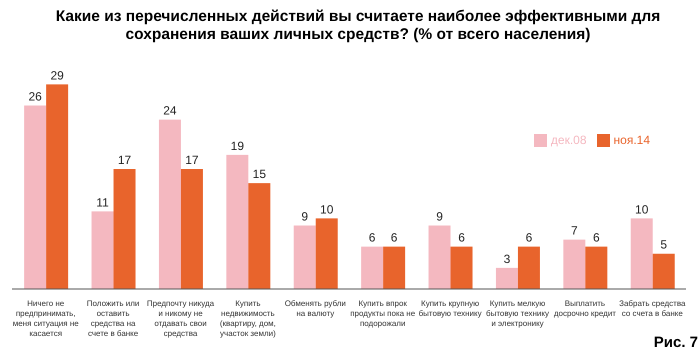 This screenshot has height=355, width=700. What do you see at coordinates (35, 97) in the screenshot?
I see `data-label: 26` at bounding box center [35, 97].